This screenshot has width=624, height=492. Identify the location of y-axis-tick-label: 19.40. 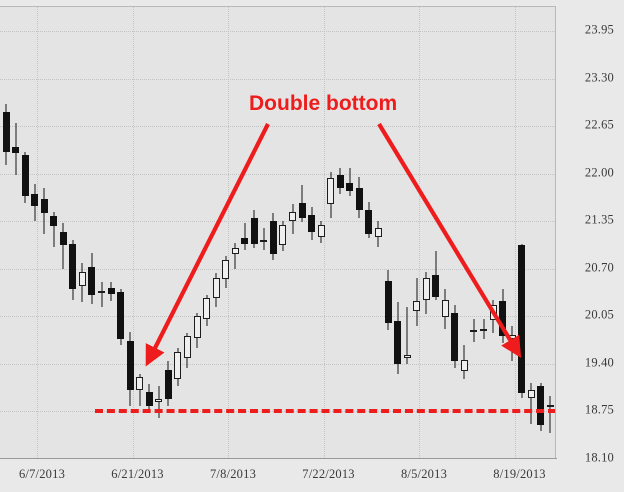
(599, 362).